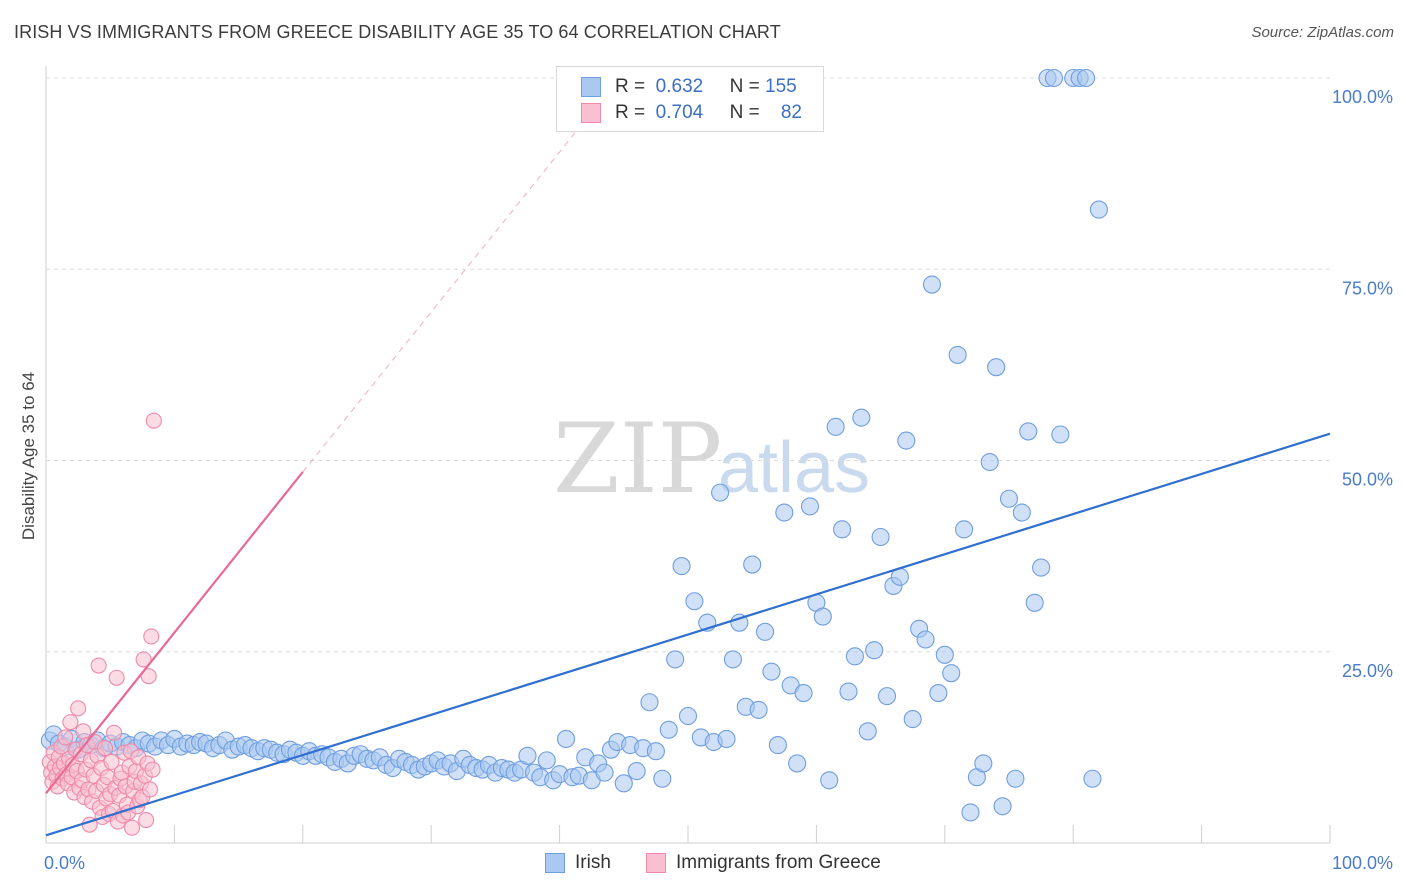 This screenshot has height=892, width=1406. Describe the element at coordinates (791, 112) in the screenshot. I see `legend-n-value: 82` at that location.